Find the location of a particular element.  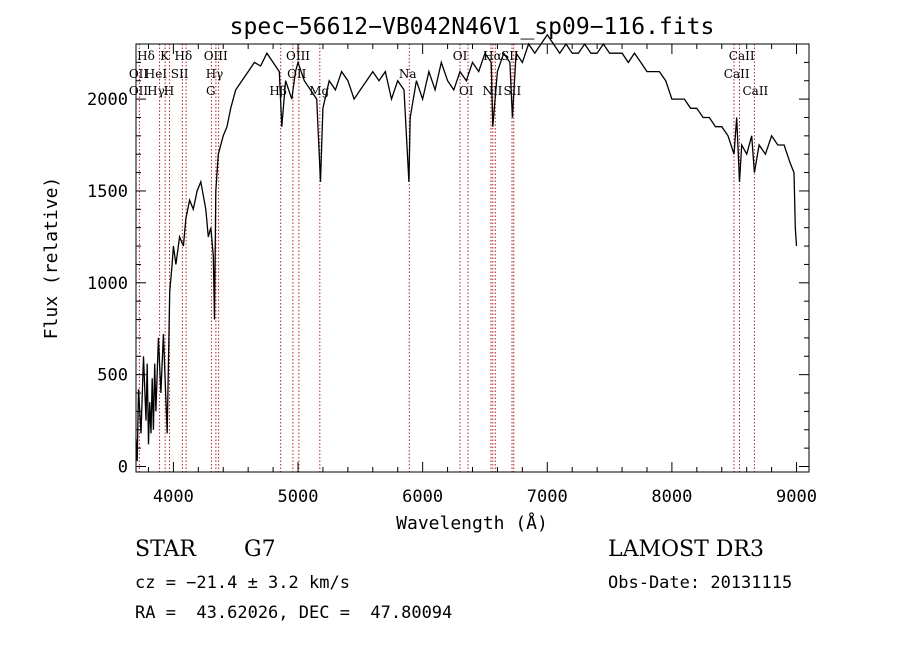

object-subclass: G7 is located at coordinates (260, 549).